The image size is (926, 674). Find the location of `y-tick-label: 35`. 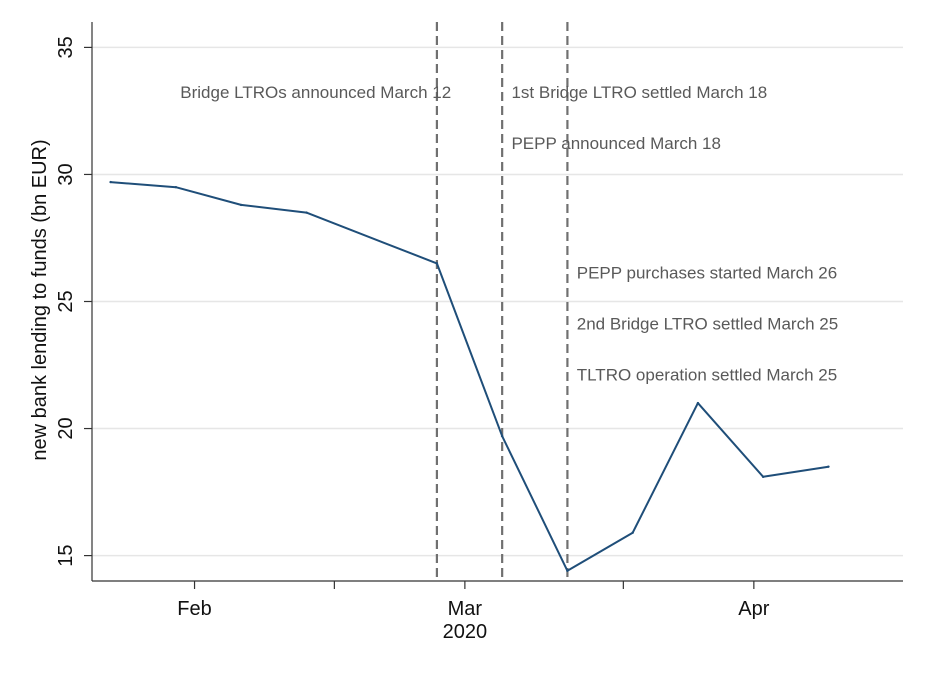

y-tick-label: 35 is located at coordinates (66, 47).